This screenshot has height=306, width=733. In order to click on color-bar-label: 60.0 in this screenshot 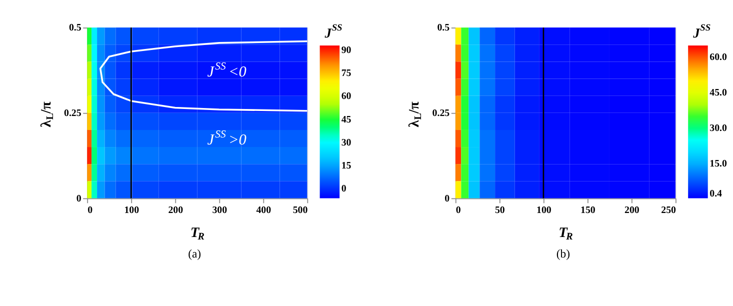, I will do `click(718, 58)`.